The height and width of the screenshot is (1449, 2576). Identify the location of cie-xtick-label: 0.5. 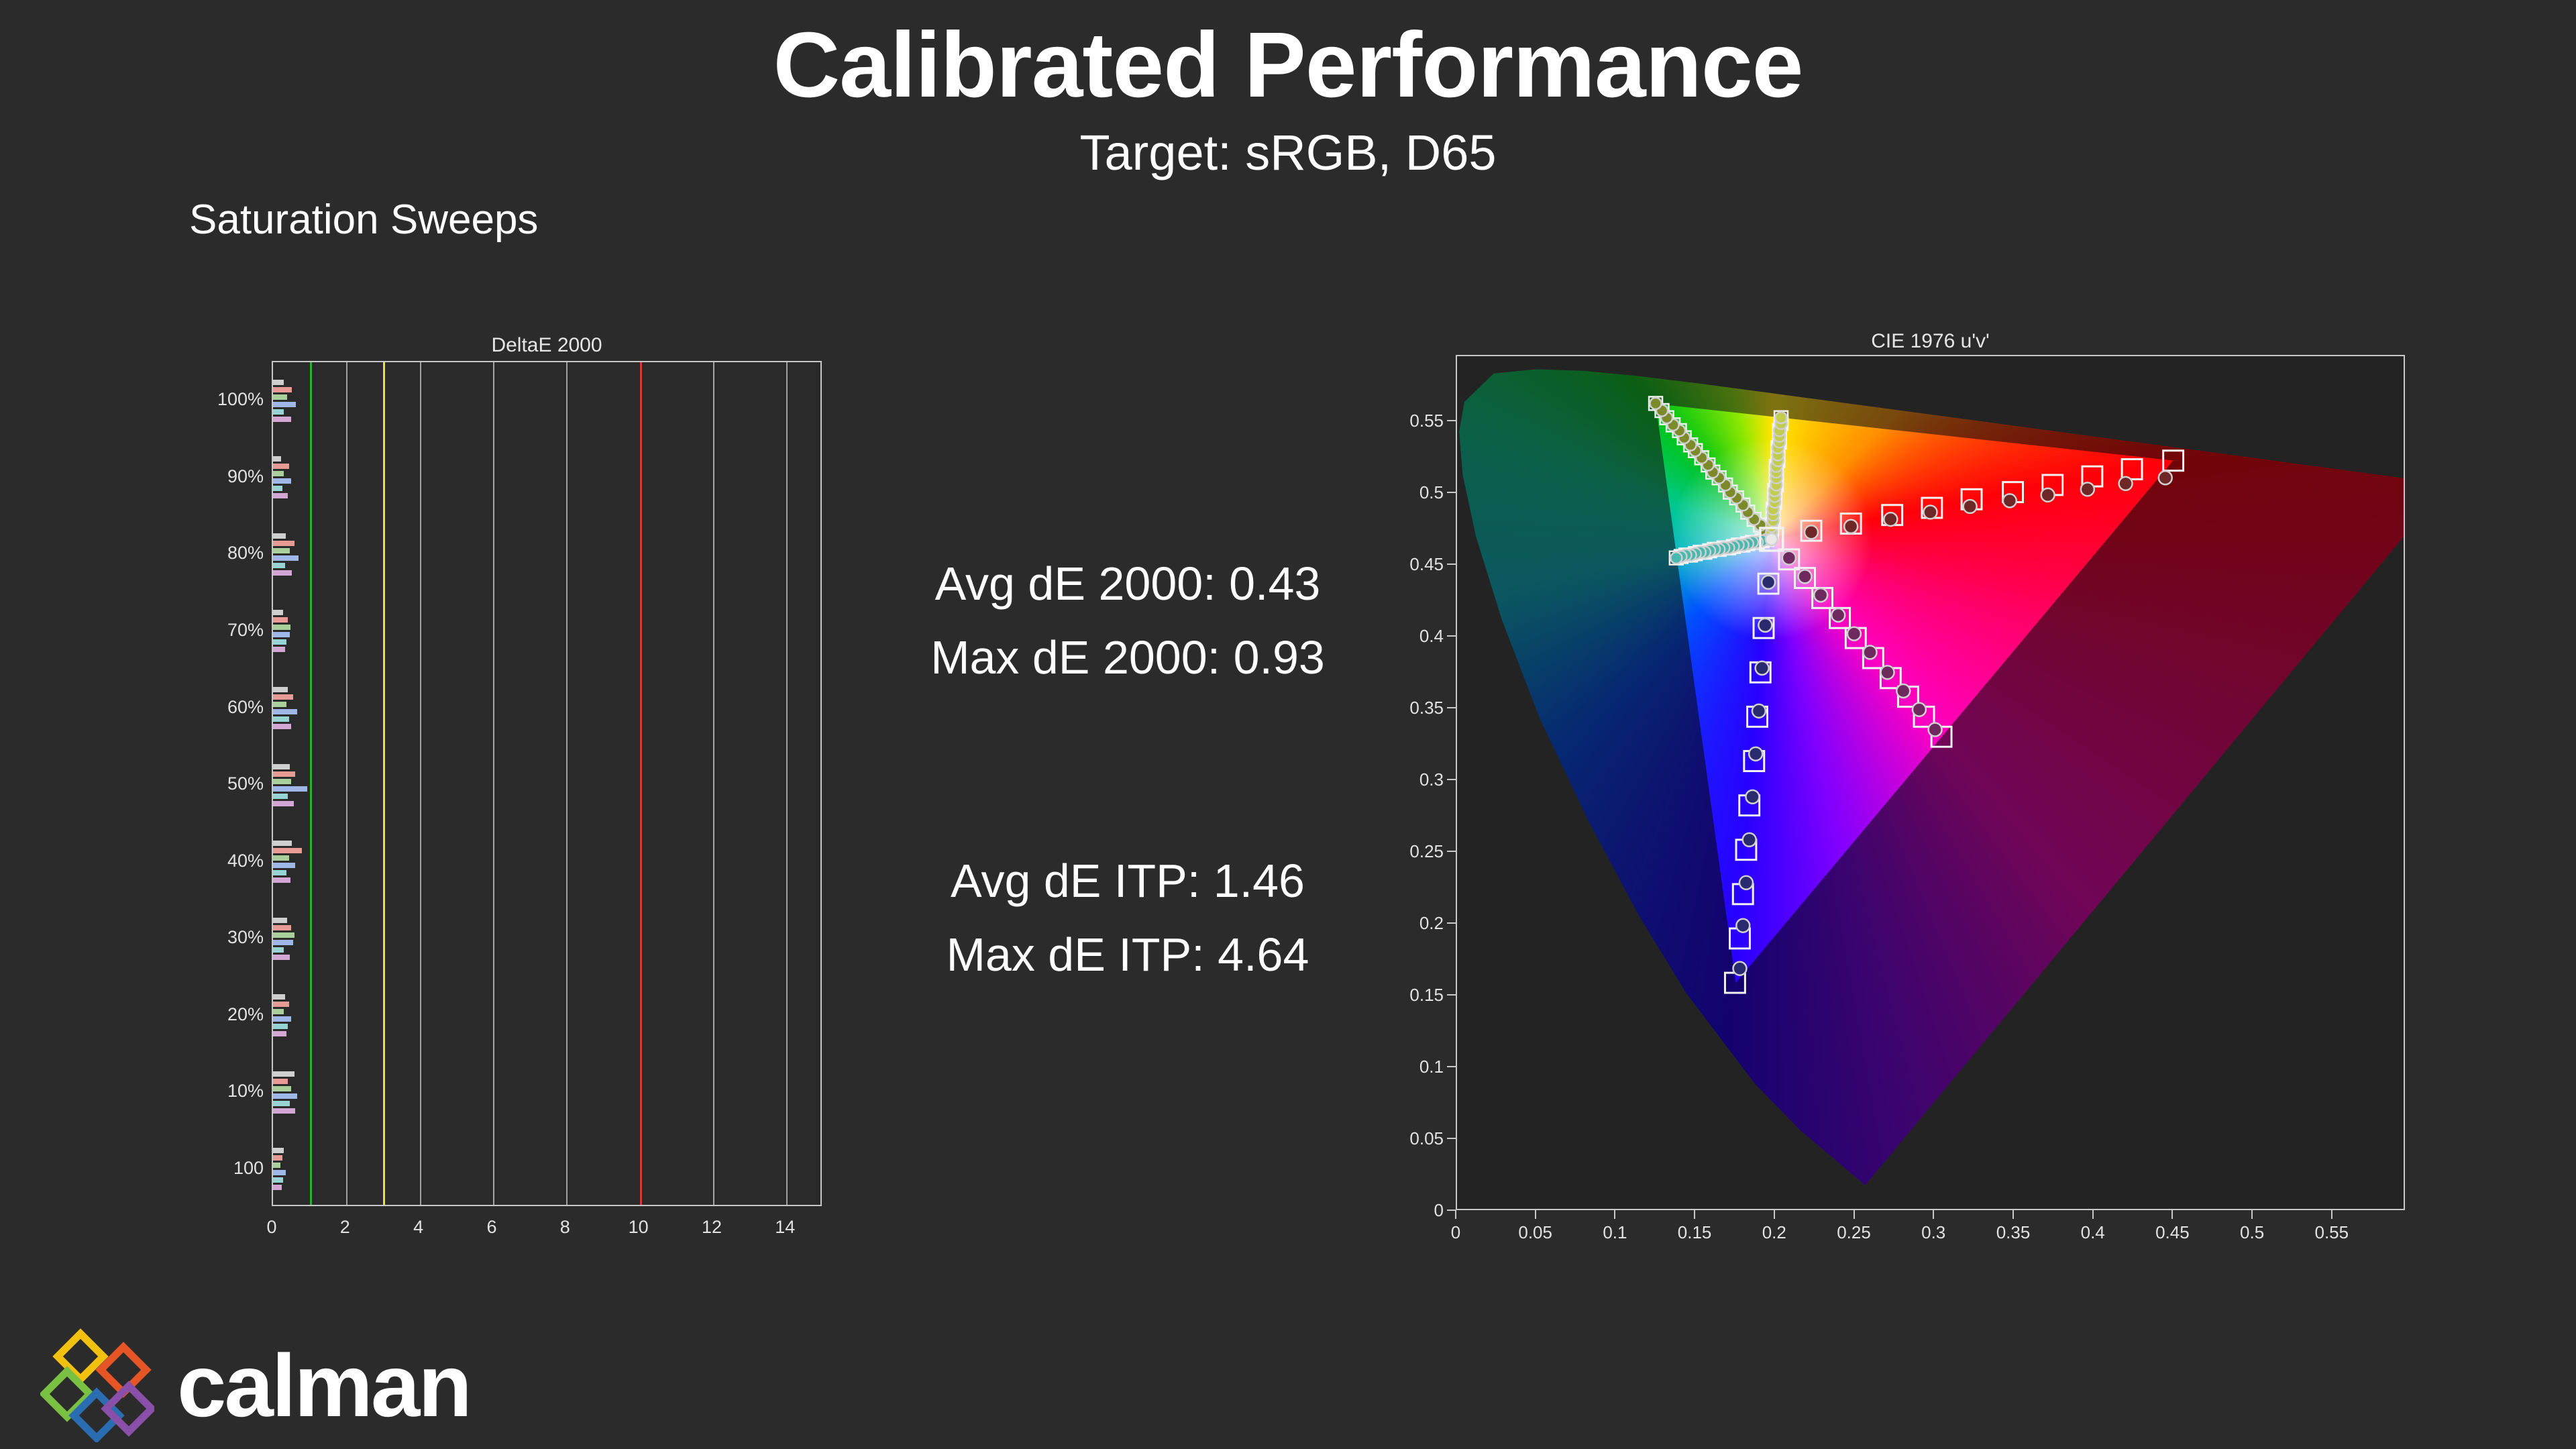
(2252, 1232).